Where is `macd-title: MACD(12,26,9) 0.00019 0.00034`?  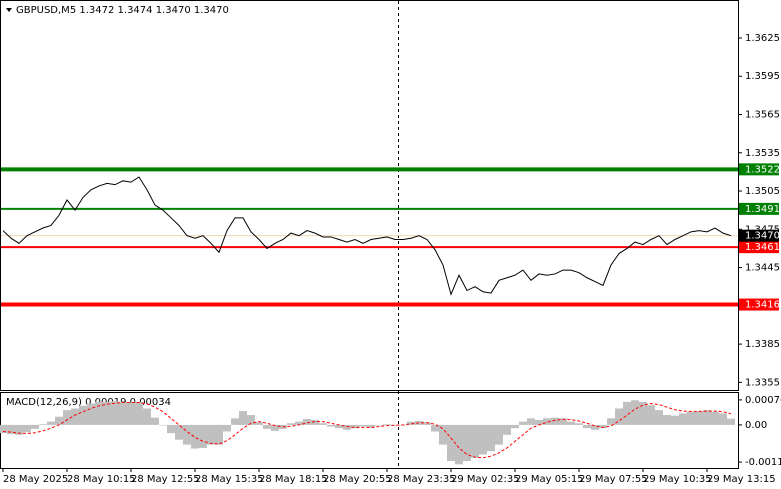 macd-title: MACD(12,26,9) 0.00019 0.00034 is located at coordinates (88, 402).